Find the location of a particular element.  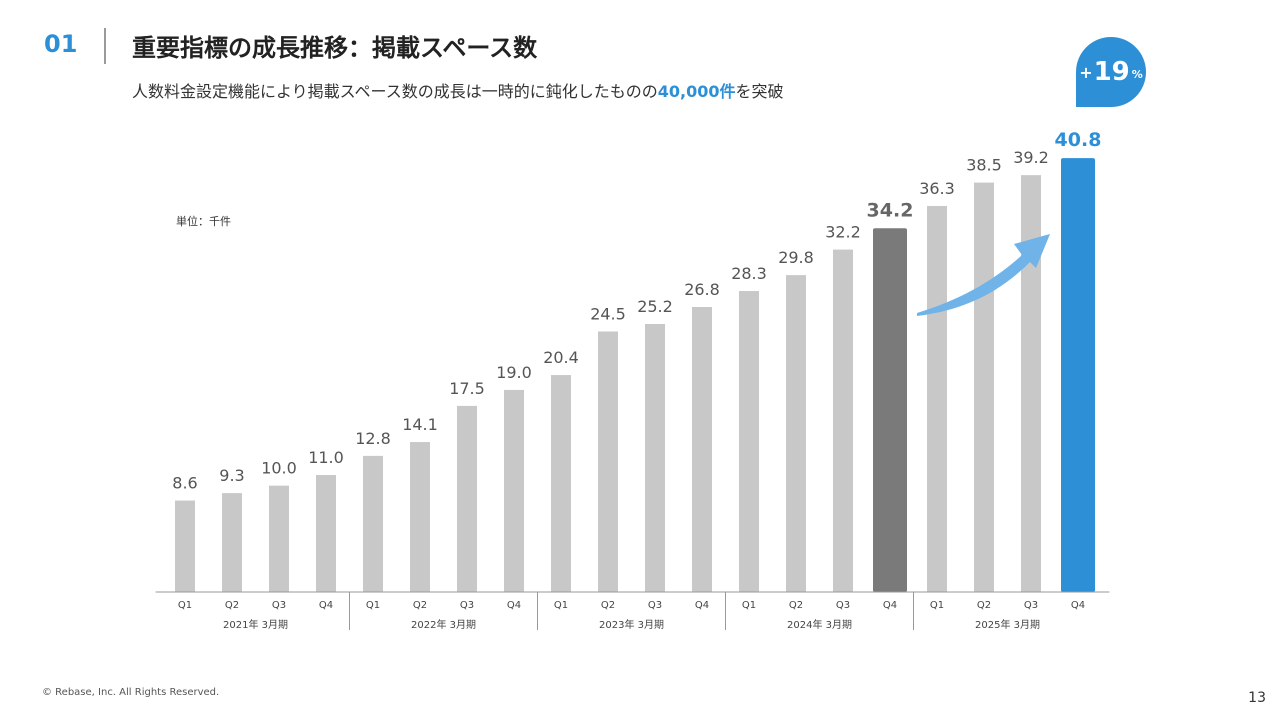

bar-value-label: 39.2 is located at coordinates (1031, 157).